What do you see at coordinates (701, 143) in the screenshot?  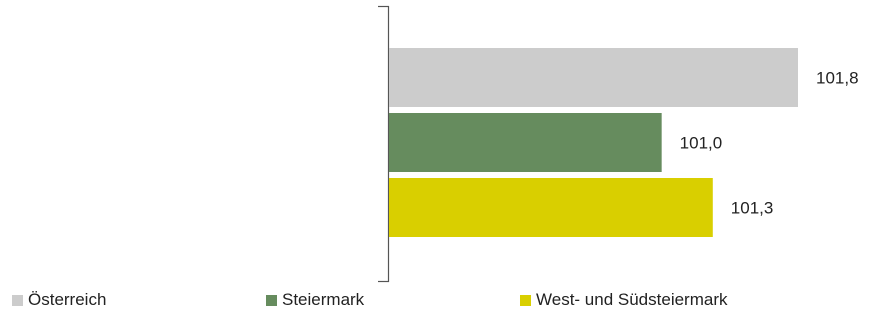 I see `data-label-steiermark: 101,0` at bounding box center [701, 143].